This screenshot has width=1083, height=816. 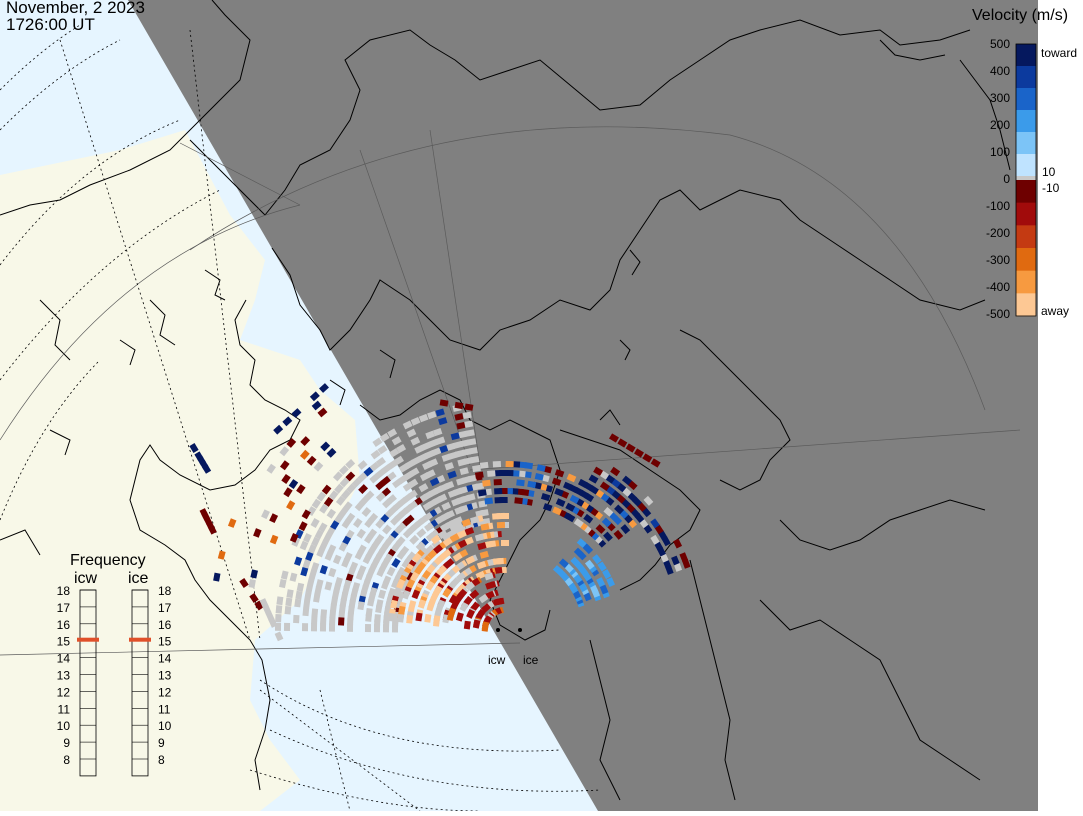 I want to click on colorbar-tick-6: 10, so click(x=1049, y=172).